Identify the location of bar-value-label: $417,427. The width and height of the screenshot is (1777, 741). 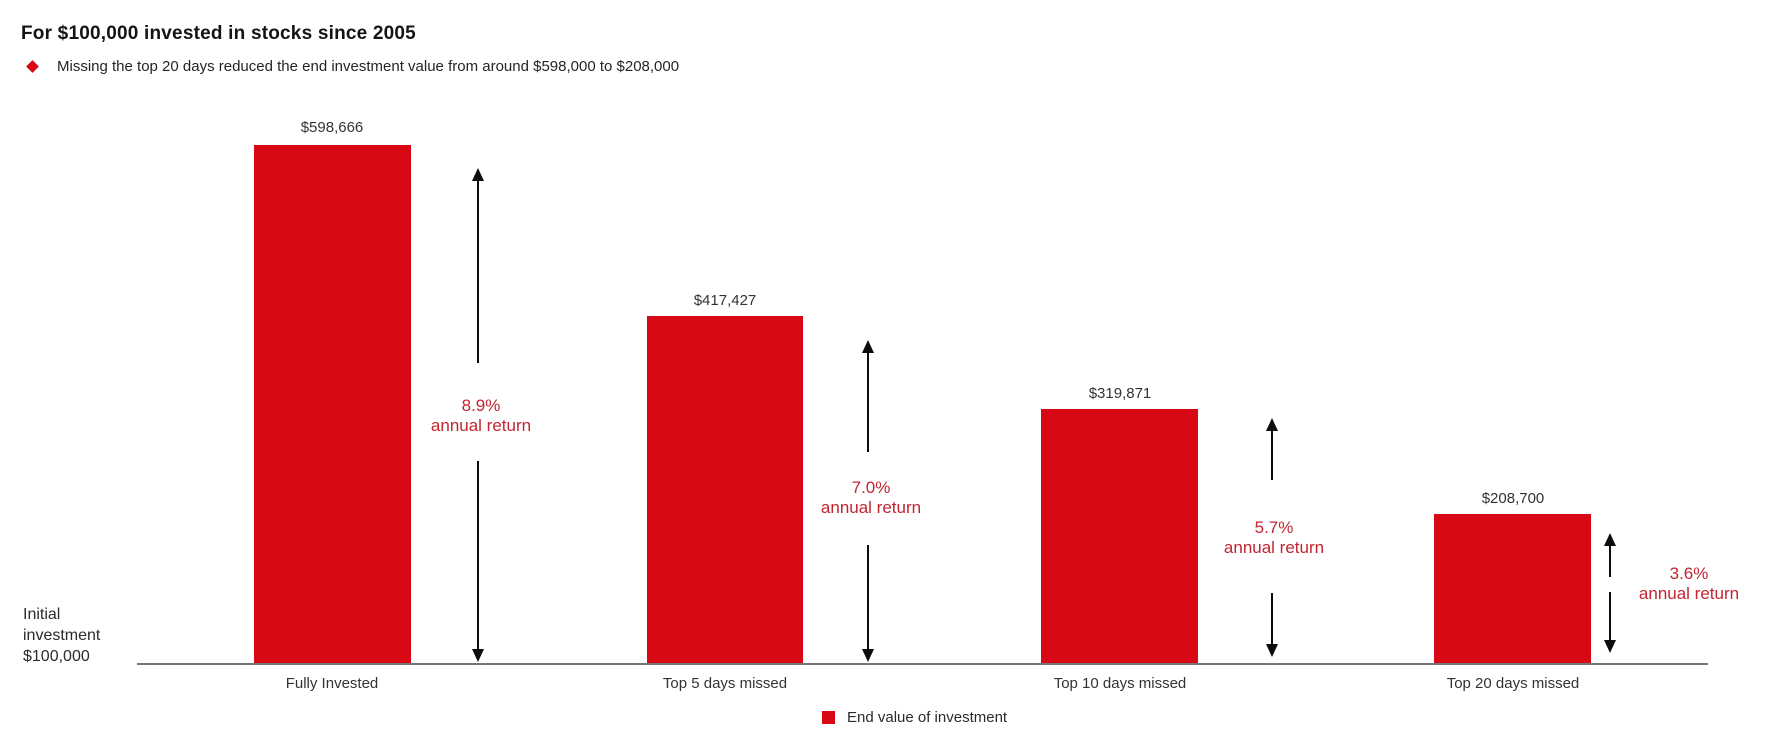
(725, 300).